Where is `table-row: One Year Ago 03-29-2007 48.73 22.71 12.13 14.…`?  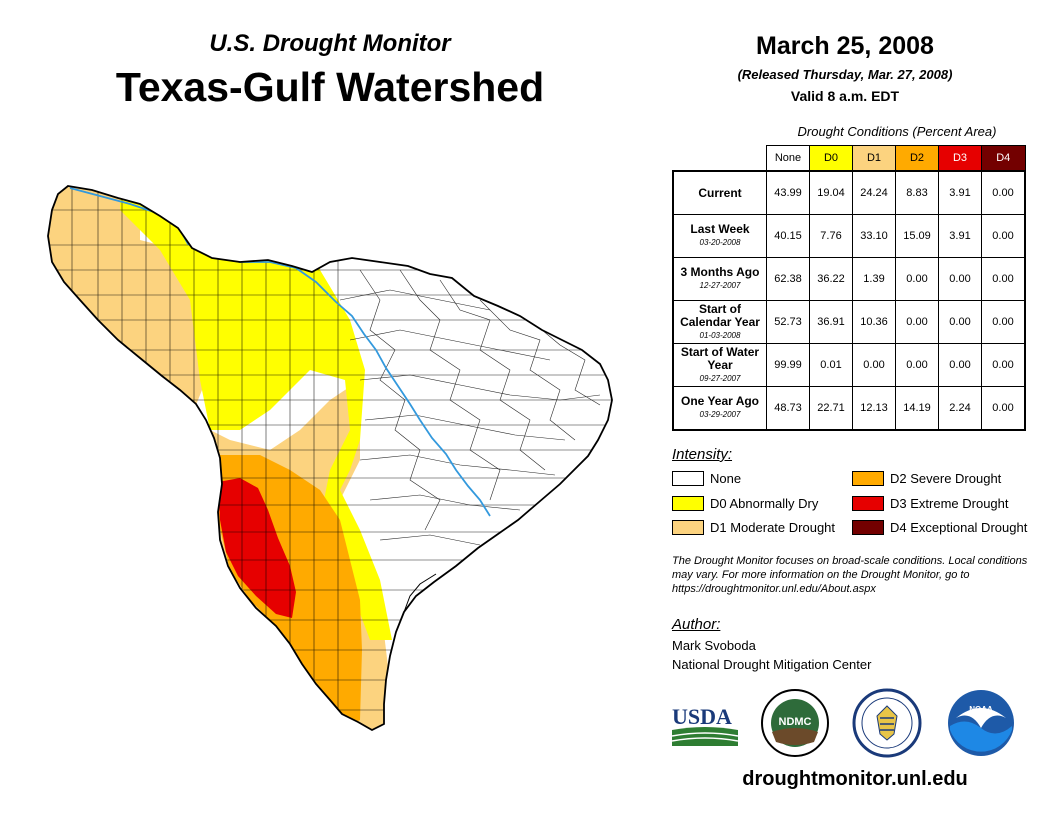 table-row: One Year Ago 03-29-2007 48.73 22.71 12.13 14.… is located at coordinates (849, 408).